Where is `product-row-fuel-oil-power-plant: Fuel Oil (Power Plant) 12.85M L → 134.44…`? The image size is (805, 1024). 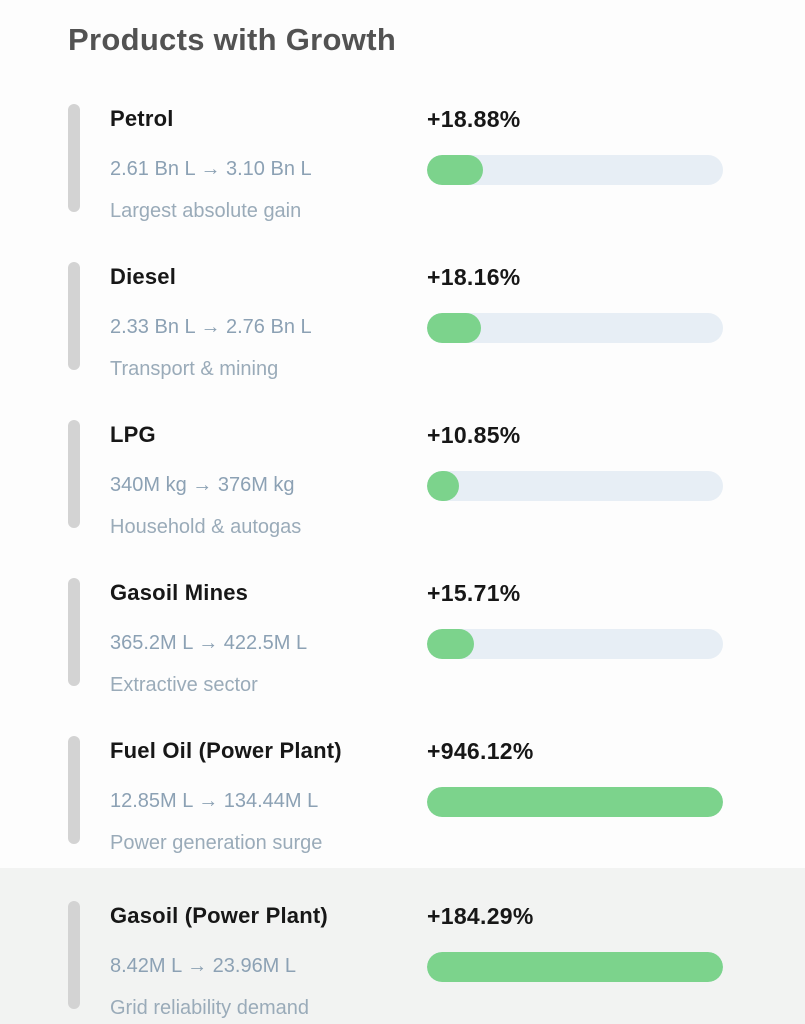 product-row-fuel-oil-power-plant: Fuel Oil (Power Plant) 12.85M L → 134.44… is located at coordinates (395, 796).